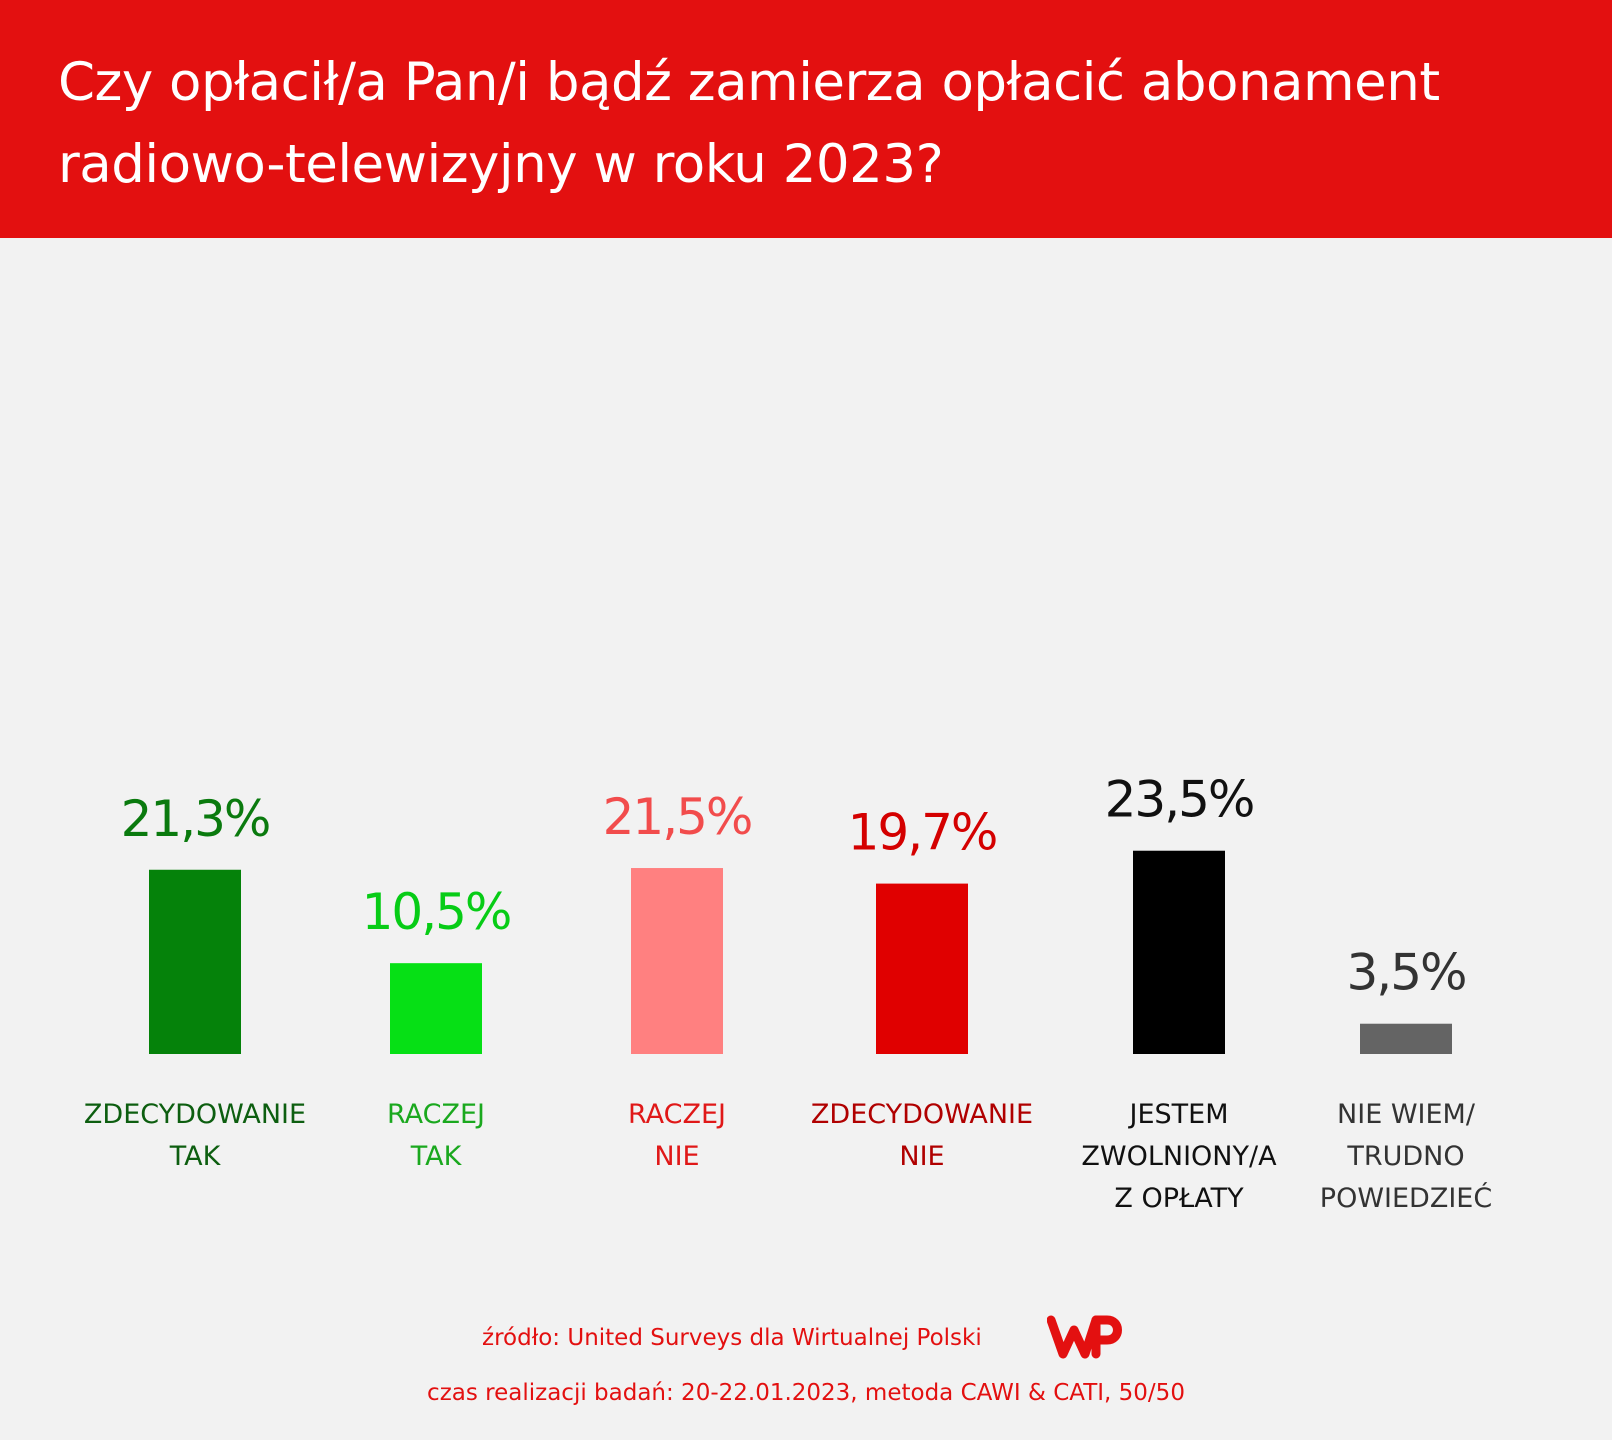 The image size is (1612, 1440). What do you see at coordinates (195, 1135) in the screenshot?
I see `category-label-1: ZDECYDOWANIE TAK` at bounding box center [195, 1135].